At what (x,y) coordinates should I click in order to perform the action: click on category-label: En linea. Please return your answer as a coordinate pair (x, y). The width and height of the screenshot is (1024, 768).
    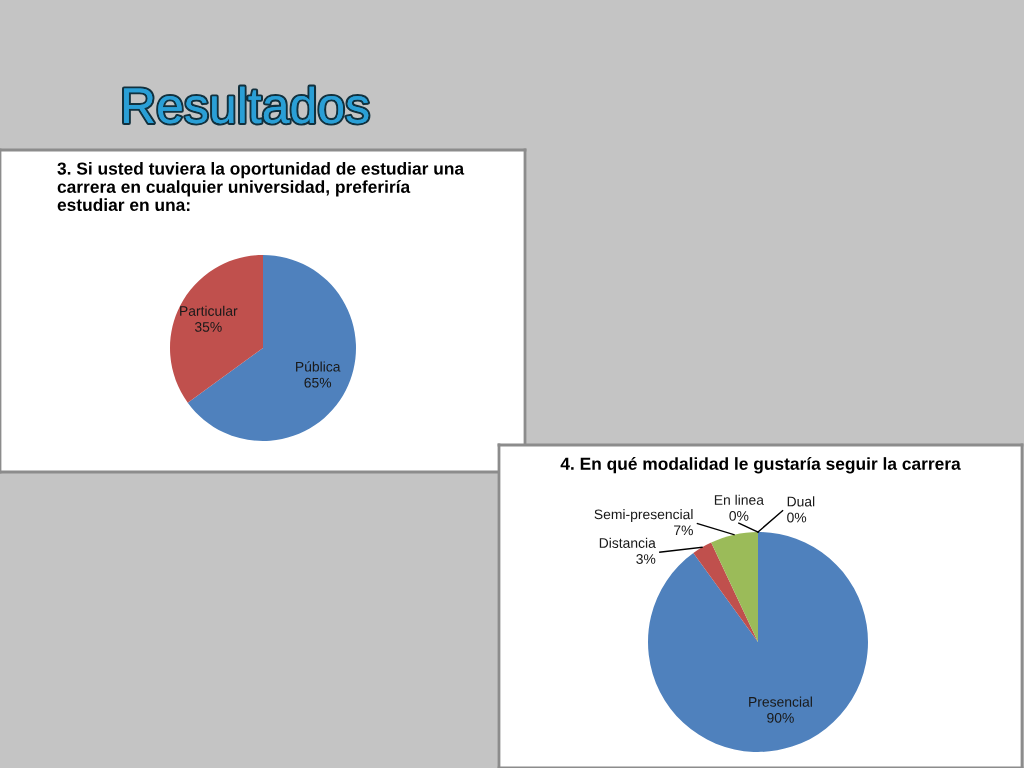
    Looking at the image, I should click on (739, 499).